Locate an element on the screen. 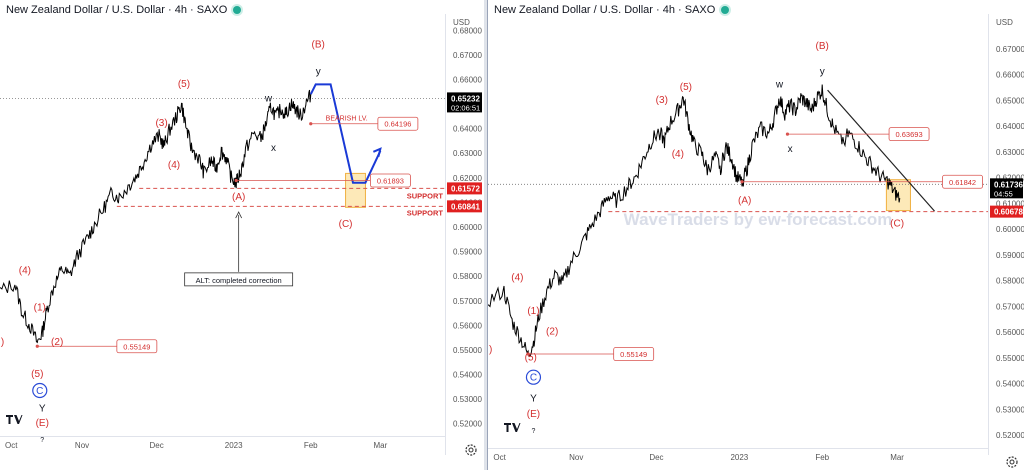 Image resolution: width=1024 pixels, height=470 pixels. level-text-label: BEARISH LV. is located at coordinates (347, 119).